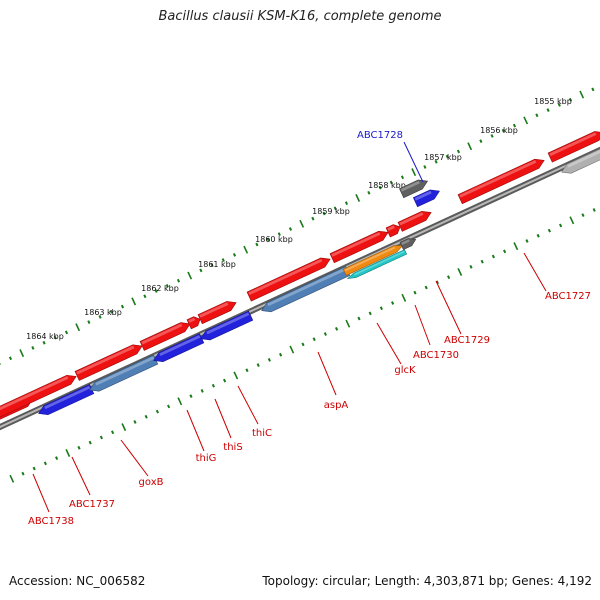 This screenshot has height=600, width=600. What do you see at coordinates (232, 447) in the screenshot?
I see `gene-label-thiS: thiS` at bounding box center [232, 447].